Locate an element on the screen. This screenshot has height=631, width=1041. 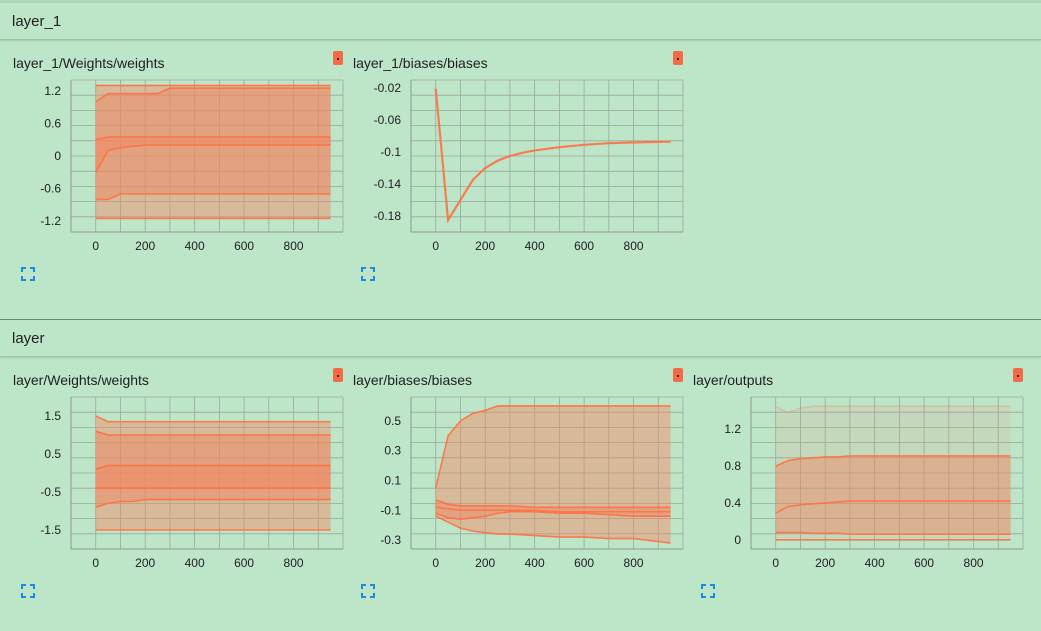
y-tick-label: 0.8 is located at coordinates (732, 466).